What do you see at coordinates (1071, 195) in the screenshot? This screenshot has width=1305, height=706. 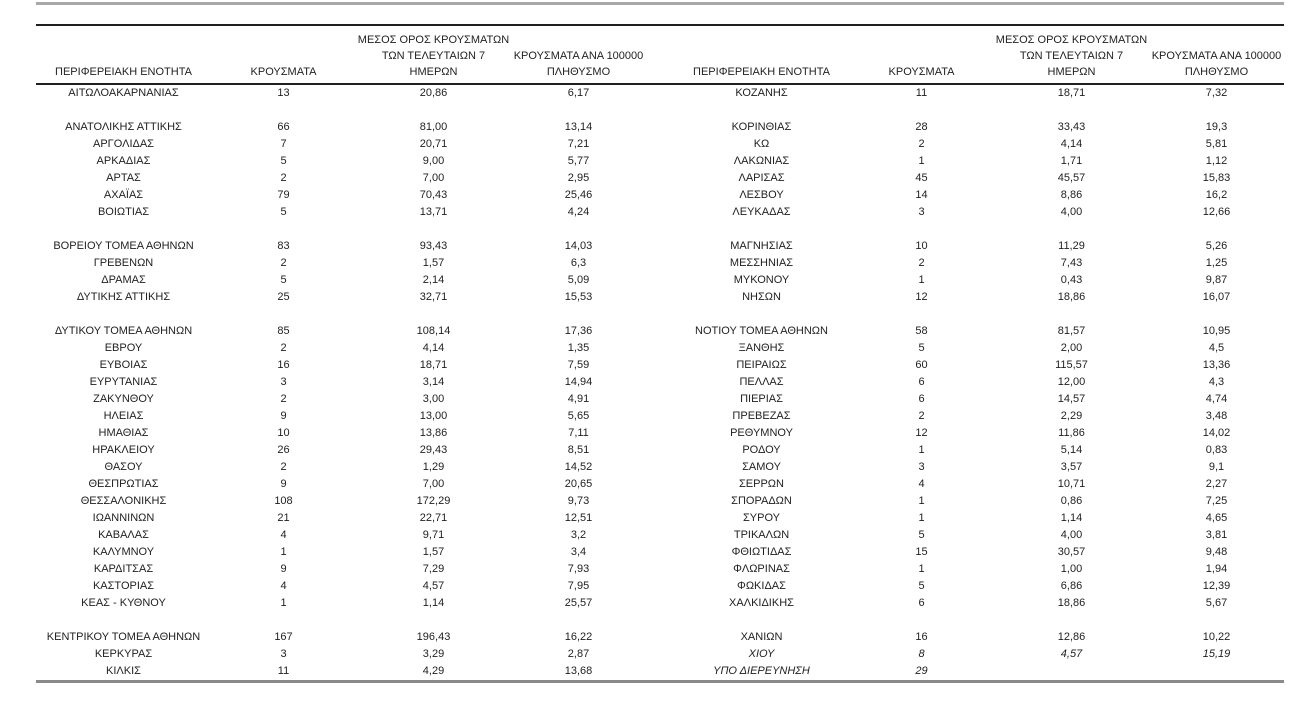 I see `right-avg-cell: 8,86` at bounding box center [1071, 195].